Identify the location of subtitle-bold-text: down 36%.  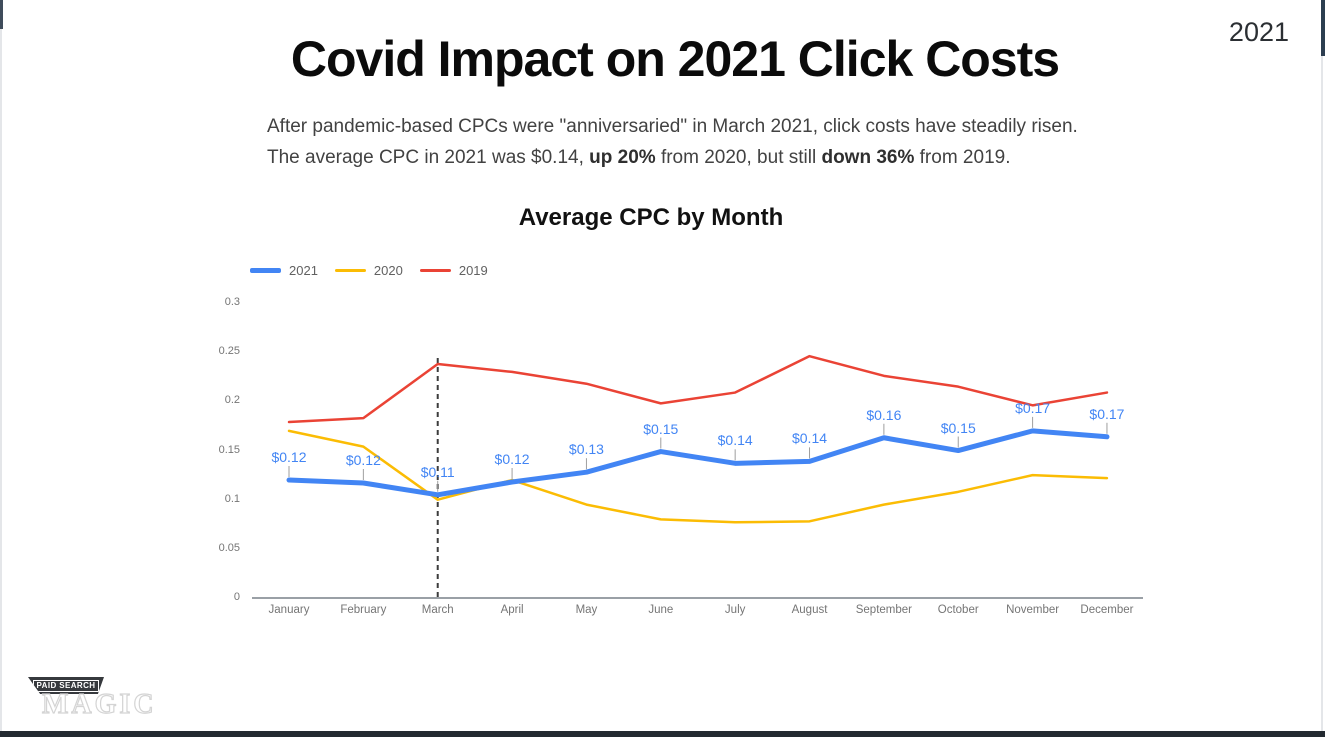
(868, 157).